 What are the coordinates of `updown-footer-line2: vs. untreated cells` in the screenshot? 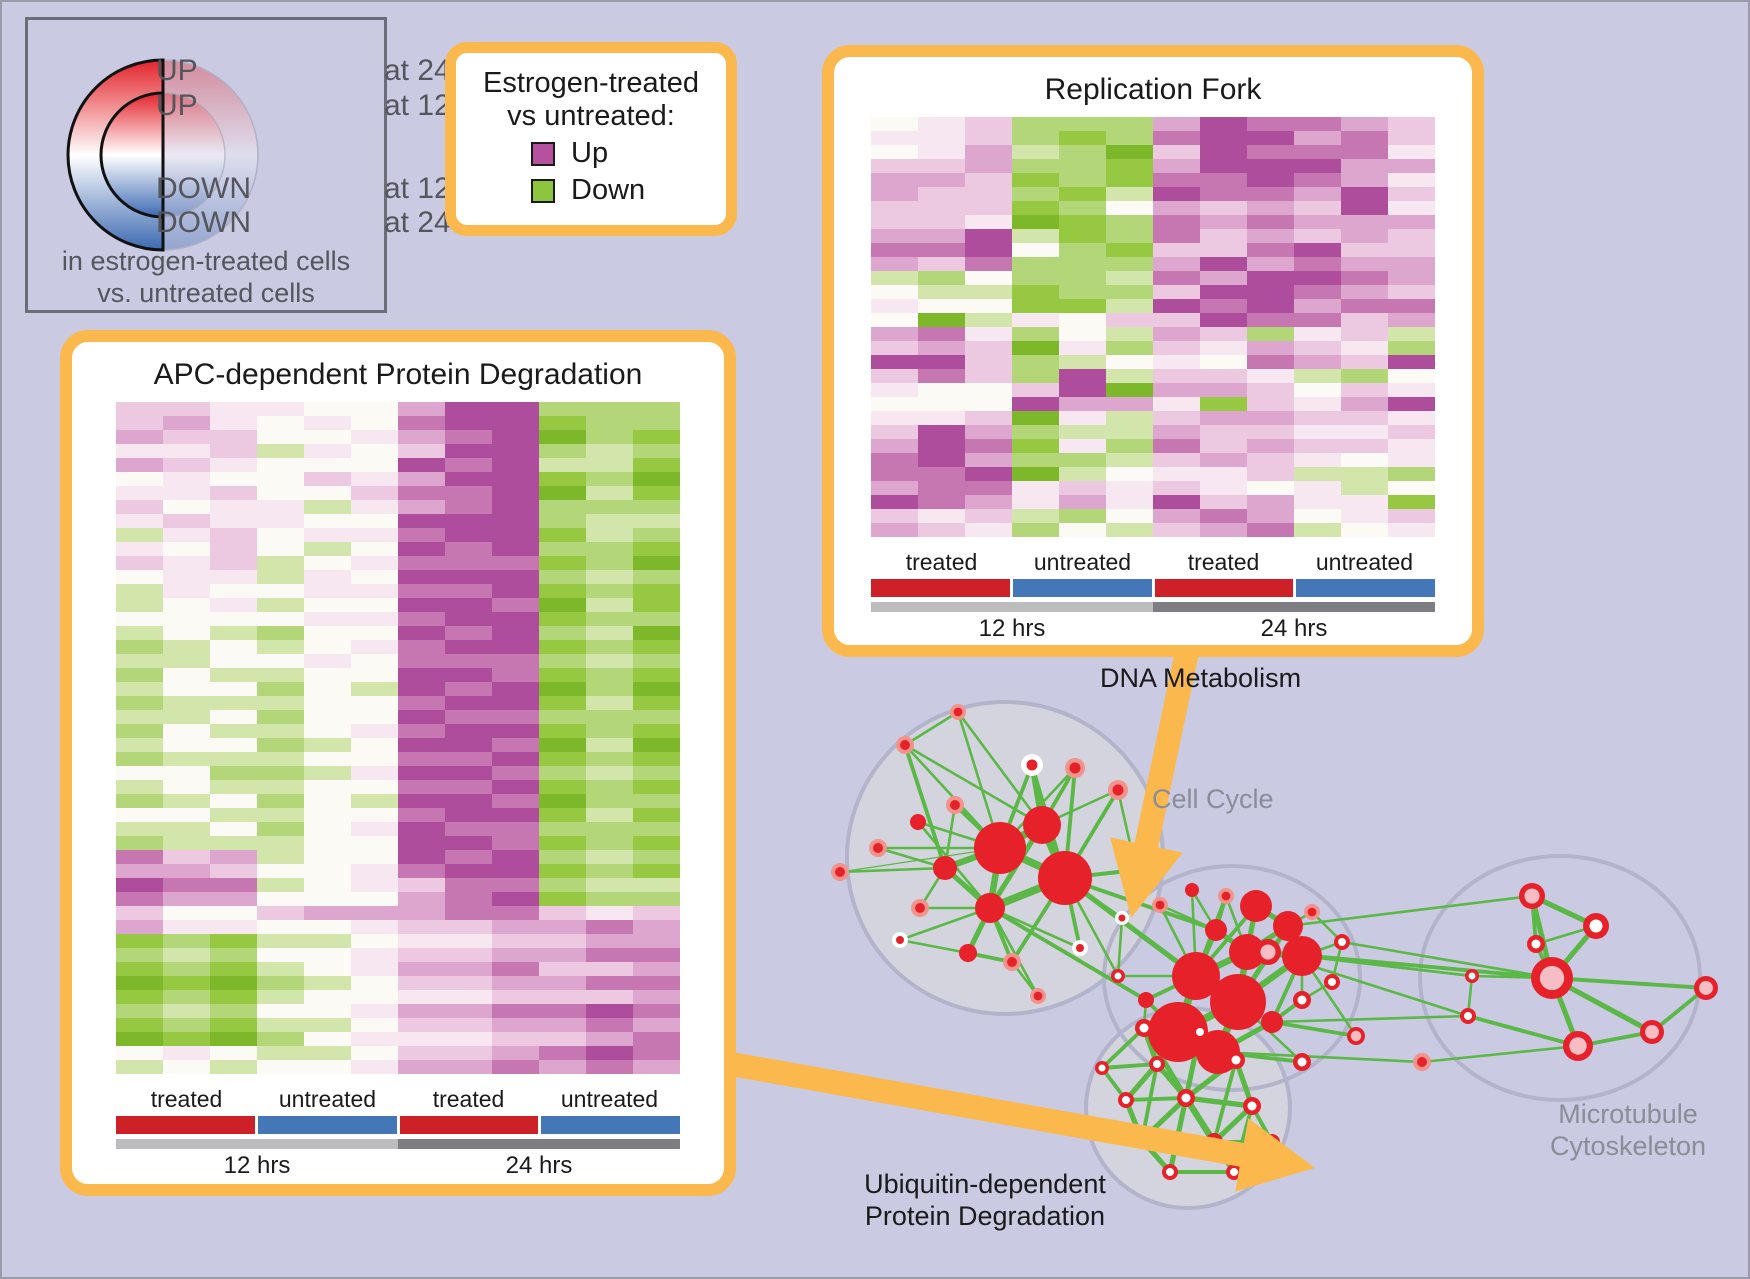 It's located at (206, 293).